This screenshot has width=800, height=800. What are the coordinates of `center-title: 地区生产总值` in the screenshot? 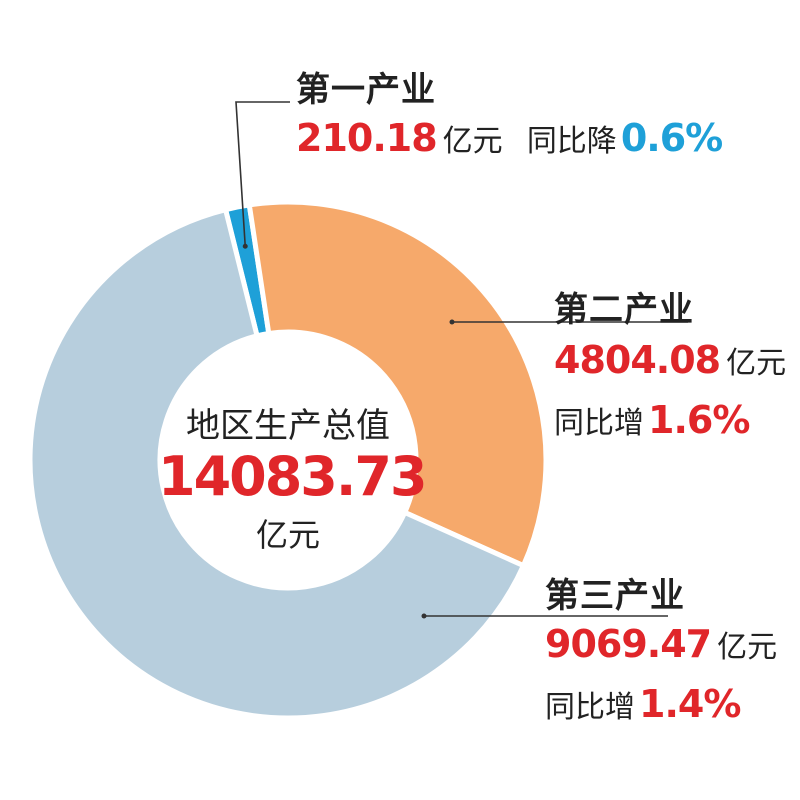 It's located at (288, 426).